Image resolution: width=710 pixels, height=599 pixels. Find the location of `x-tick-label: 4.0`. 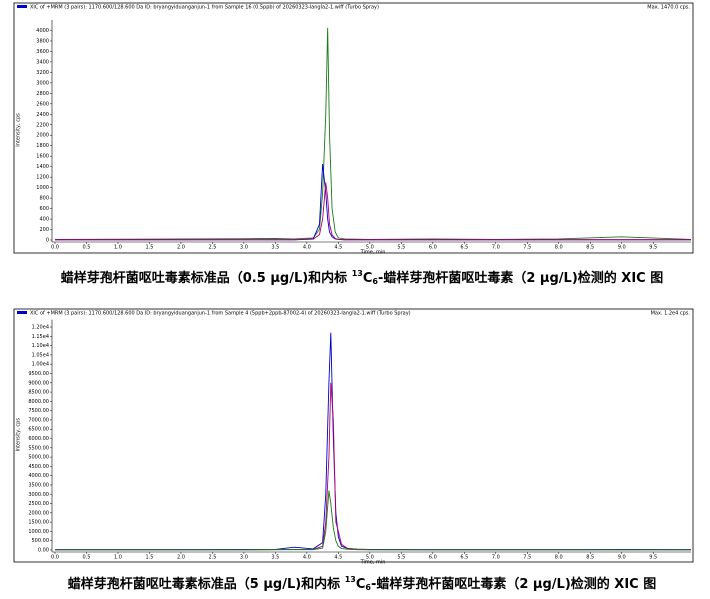

x-tick-label: 4.0 is located at coordinates (307, 558).